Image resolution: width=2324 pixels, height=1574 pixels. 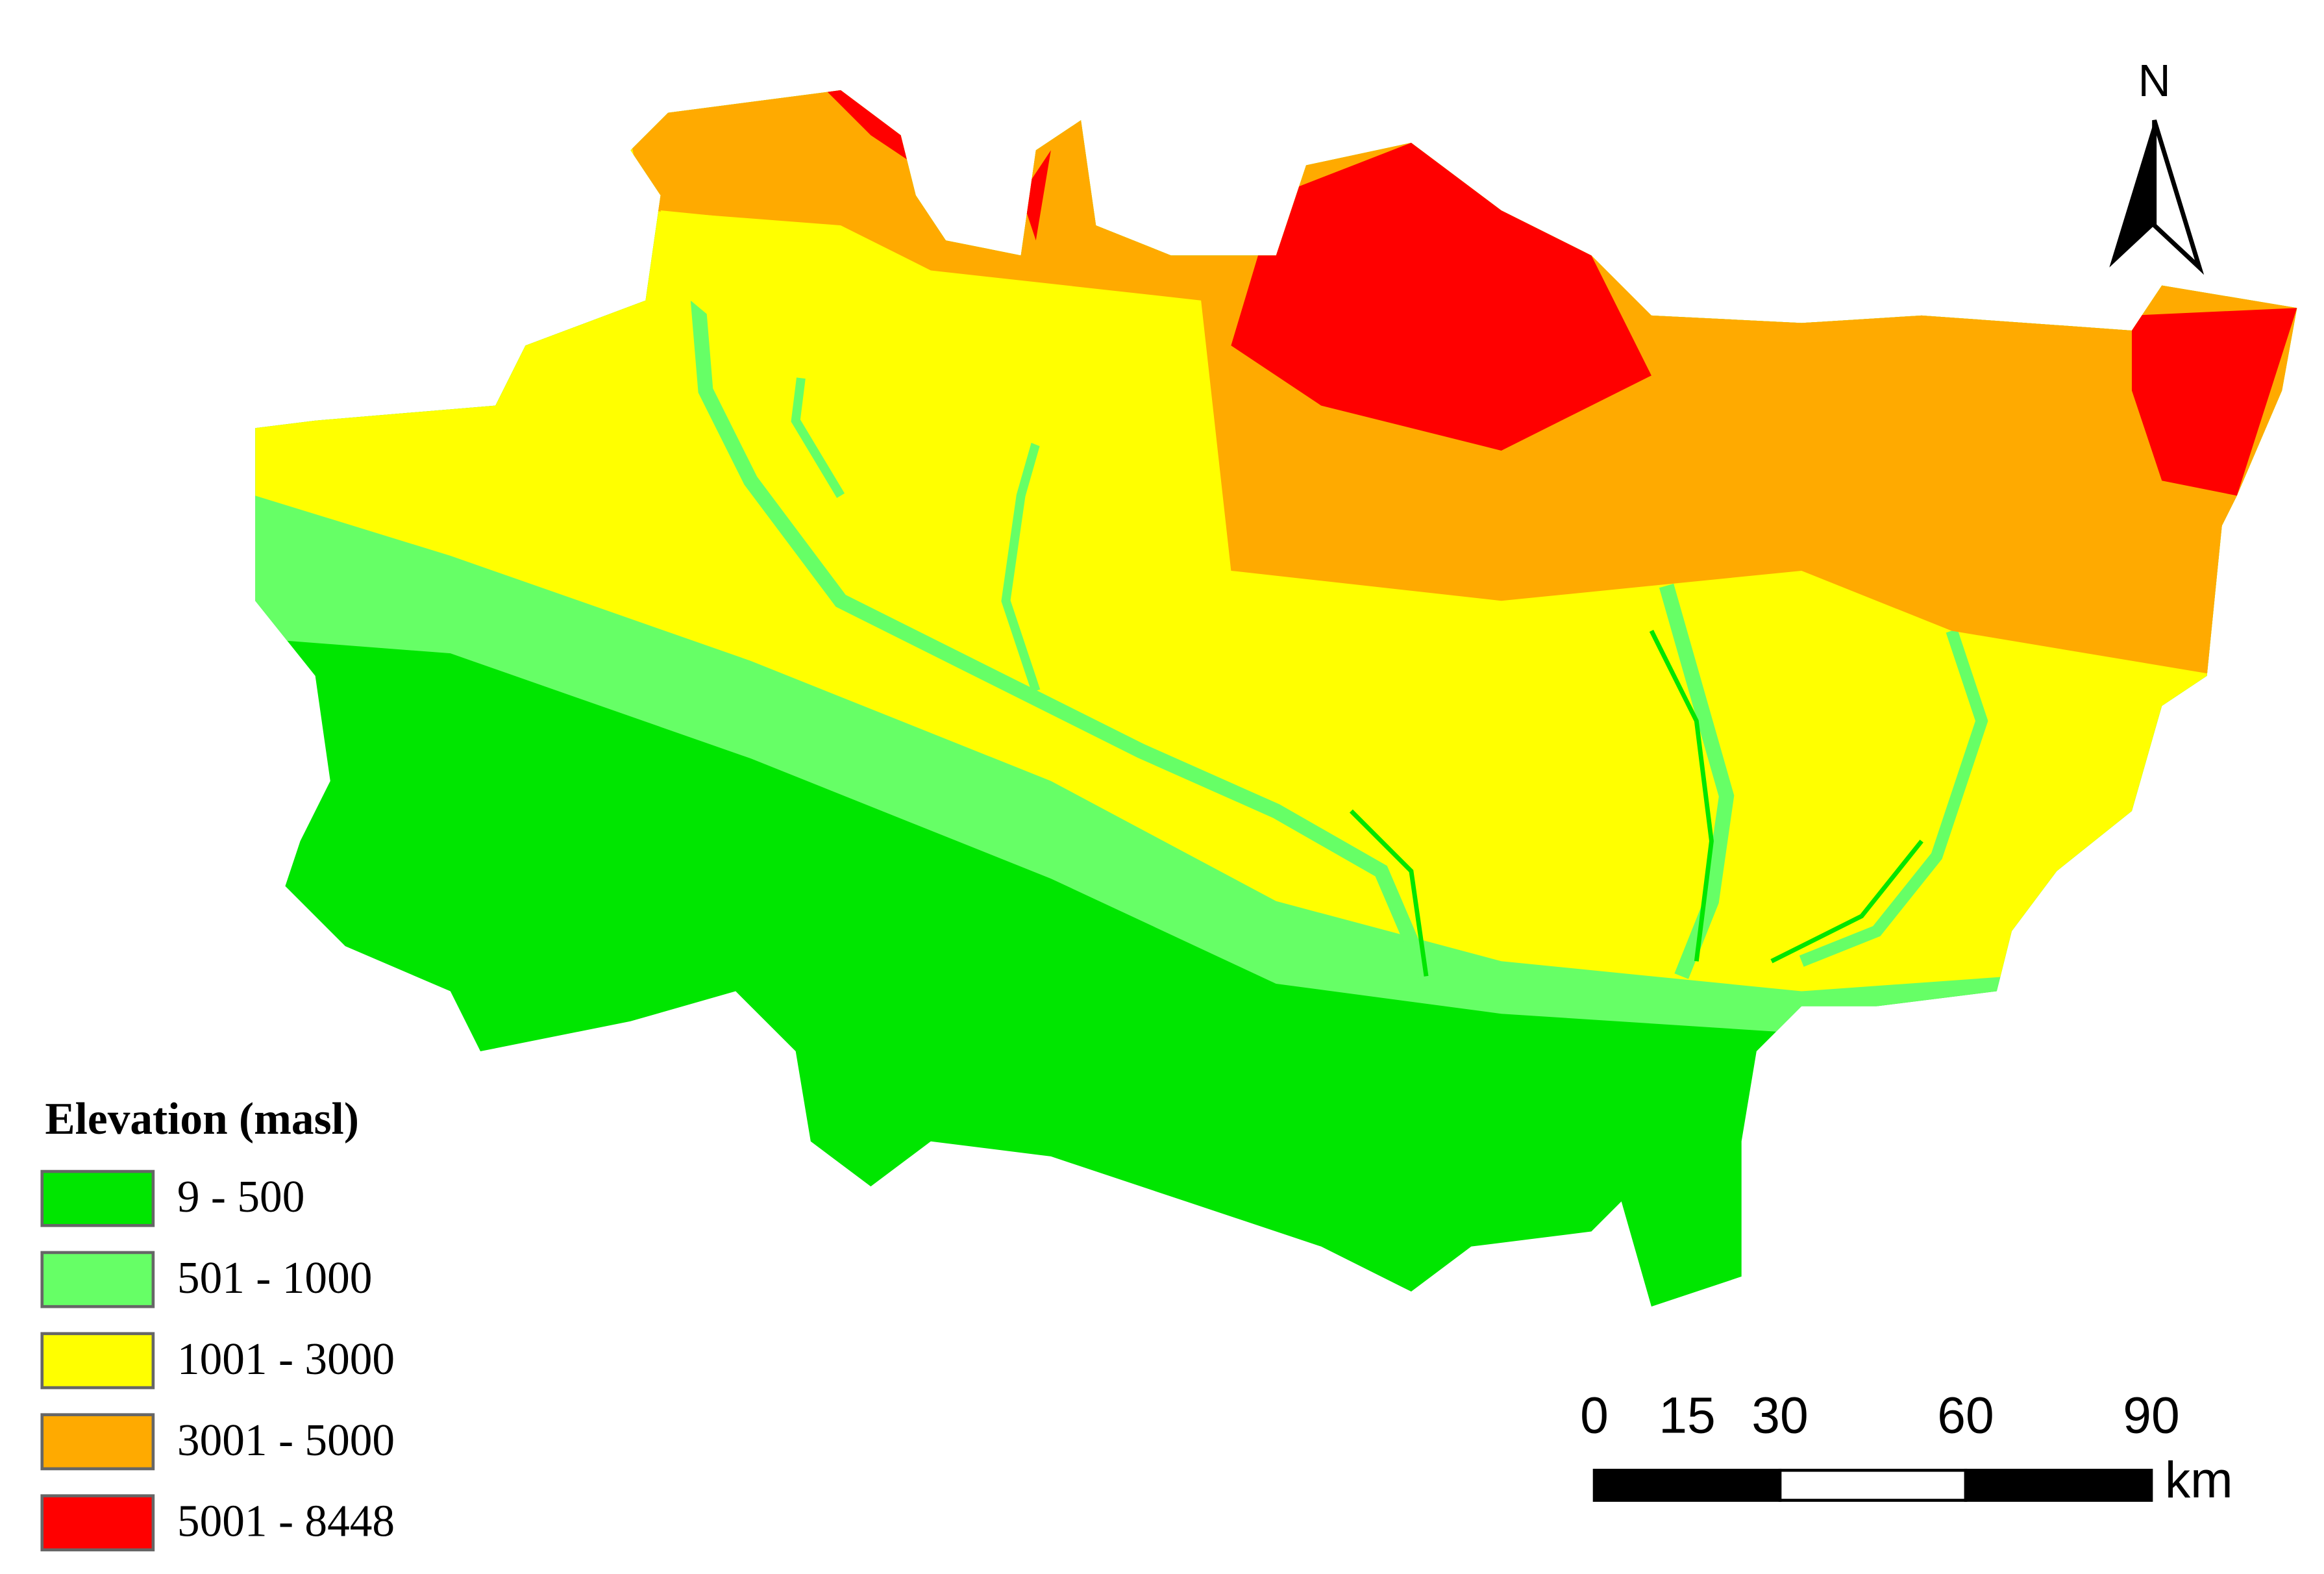 What do you see at coordinates (2199, 1479) in the screenshot?
I see `scale-unit: km` at bounding box center [2199, 1479].